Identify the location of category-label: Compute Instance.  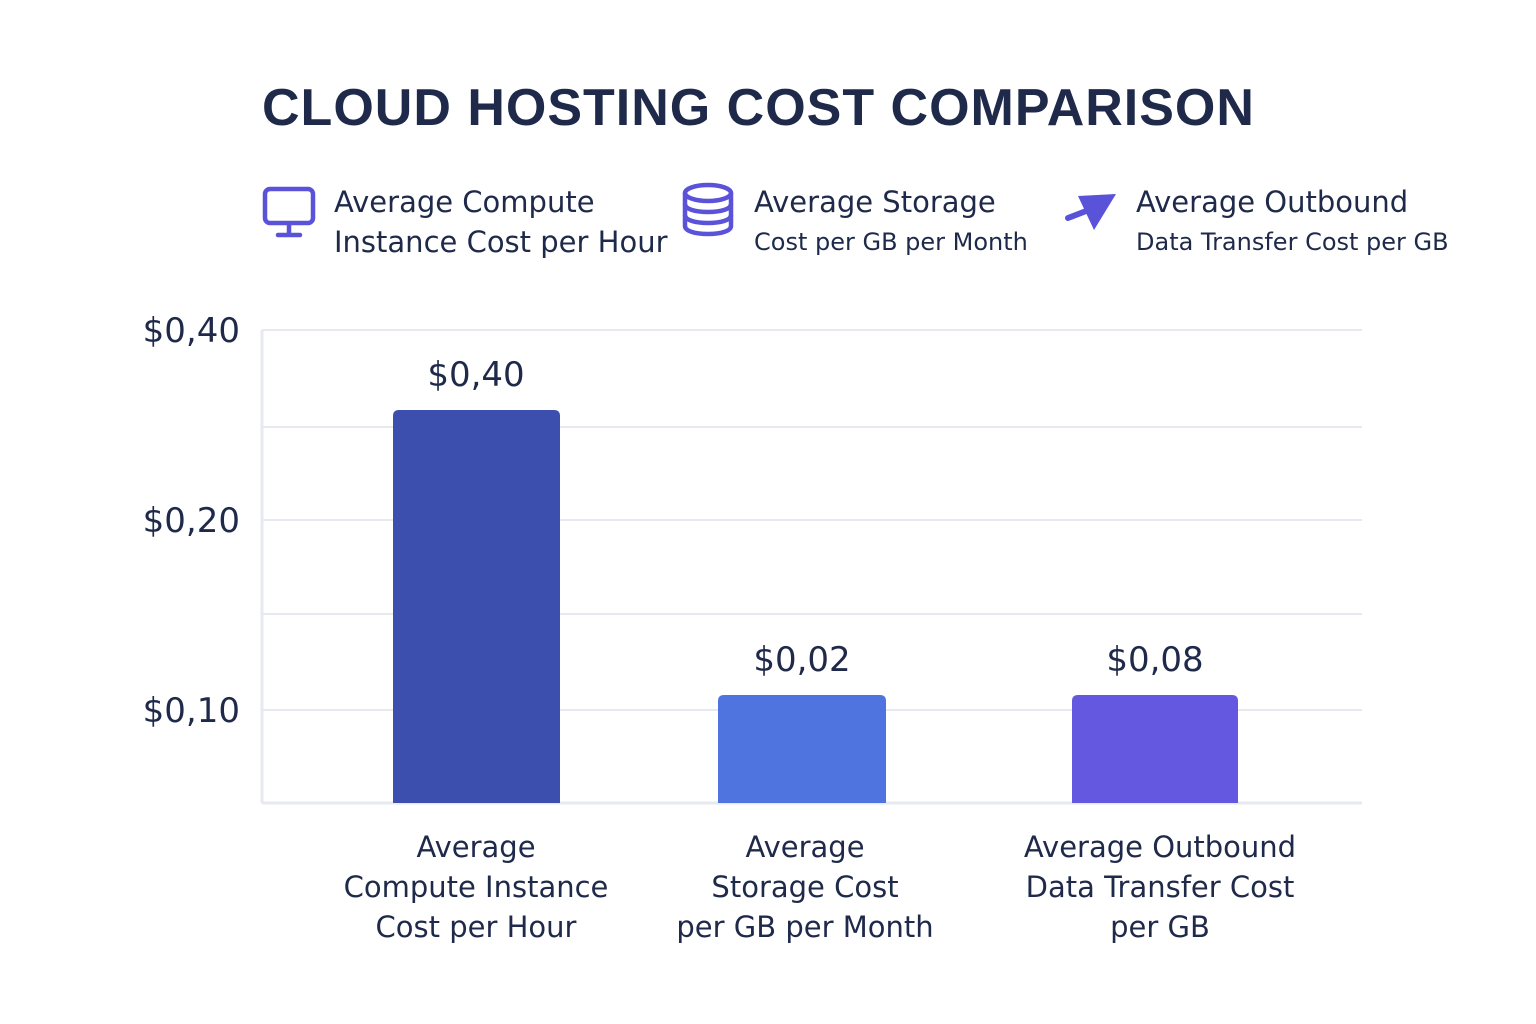
(476, 887).